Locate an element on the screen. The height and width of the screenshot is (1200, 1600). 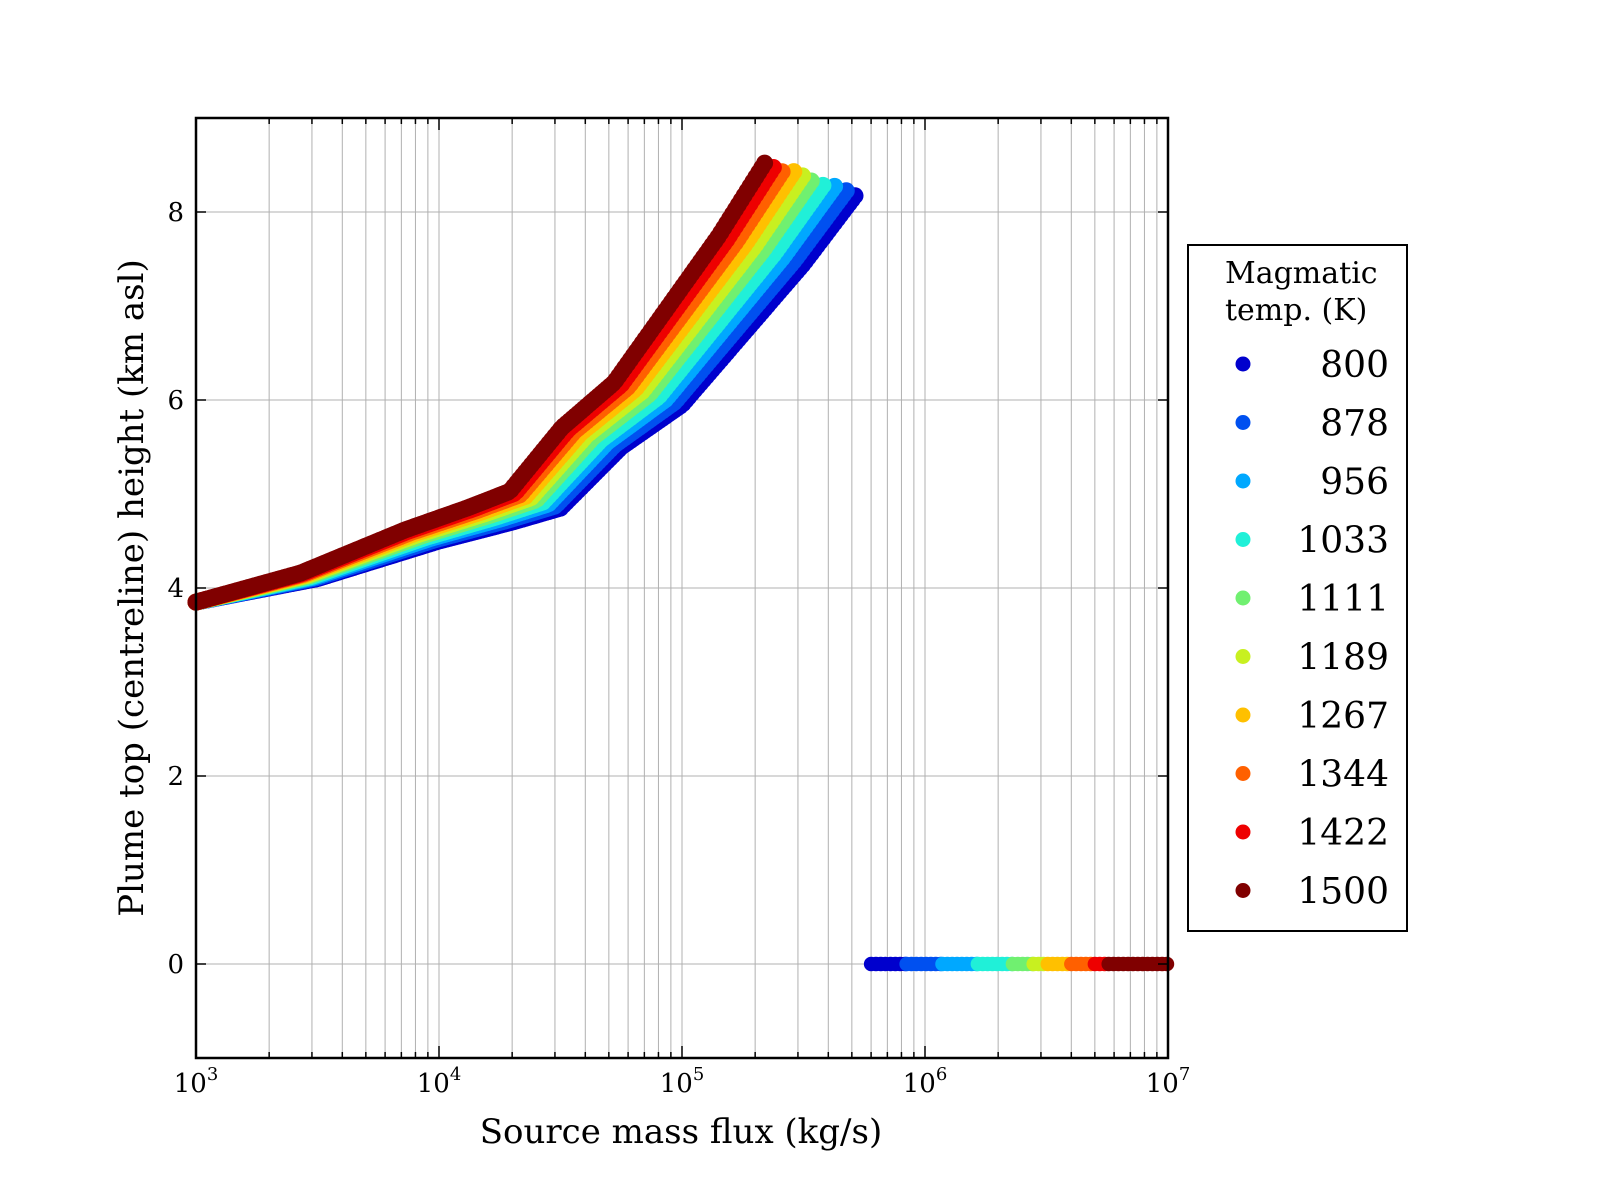
legend-box is located at coordinates (1297, 588).